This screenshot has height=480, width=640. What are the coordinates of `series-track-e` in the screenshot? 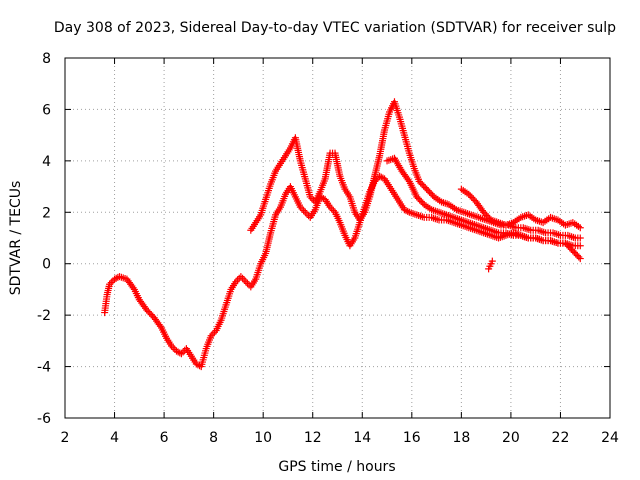 It's located at (490, 265).